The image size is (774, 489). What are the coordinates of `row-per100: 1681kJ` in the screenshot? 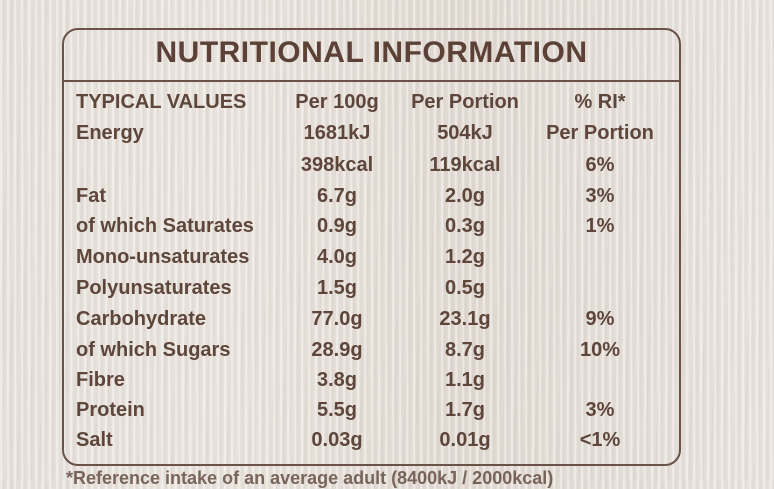 It's located at (337, 133).